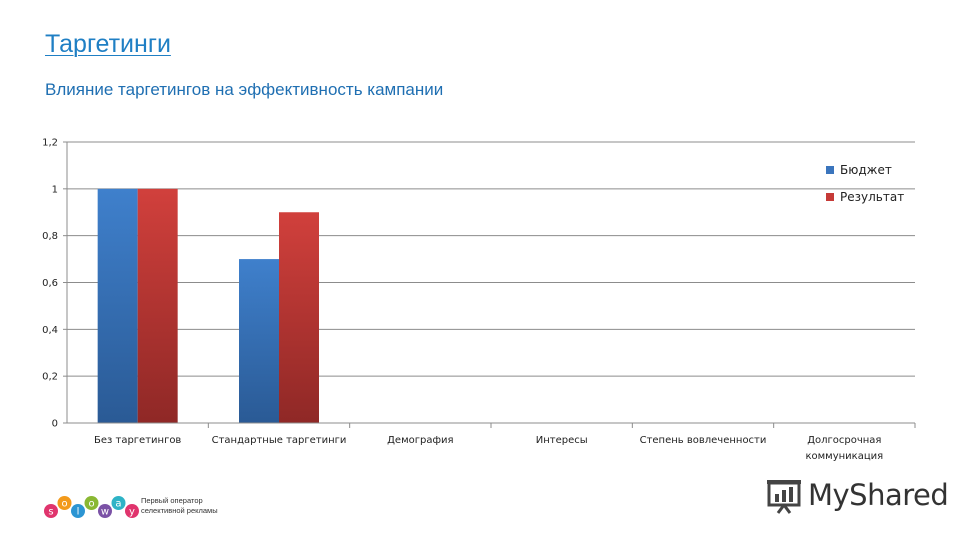 The image size is (960, 540). I want to click on logo-letter: l, so click(78, 512).